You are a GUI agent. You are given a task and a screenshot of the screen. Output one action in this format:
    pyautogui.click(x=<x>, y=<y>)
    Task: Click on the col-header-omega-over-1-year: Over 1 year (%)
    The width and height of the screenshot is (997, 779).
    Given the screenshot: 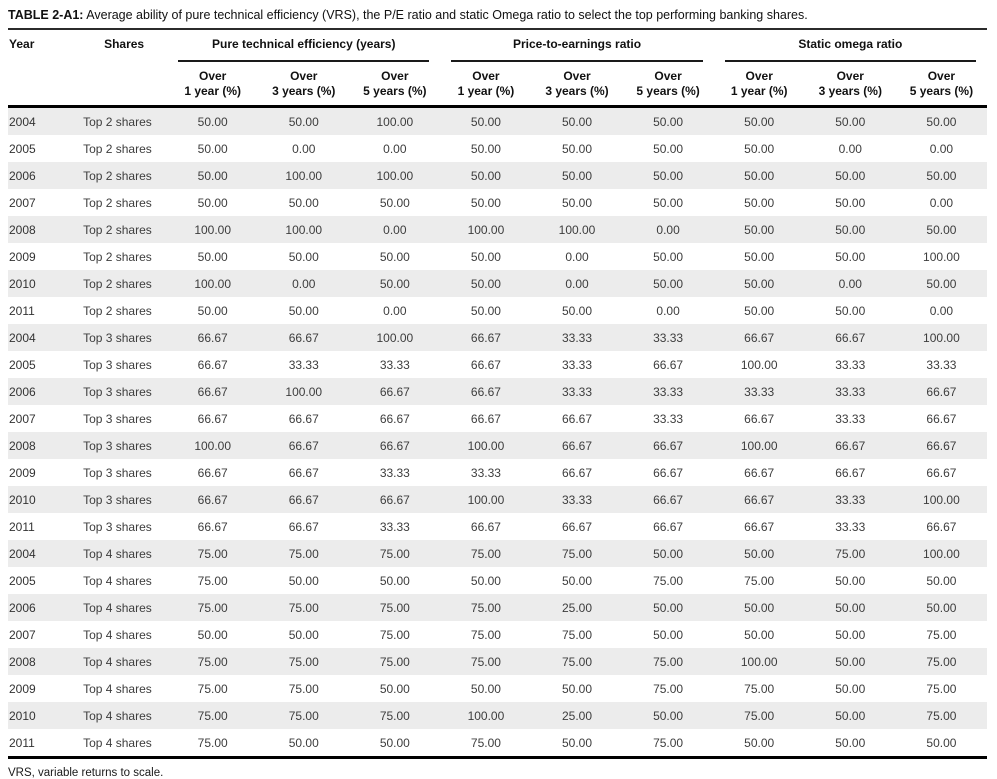 What is the action you would take?
    pyautogui.click(x=759, y=85)
    